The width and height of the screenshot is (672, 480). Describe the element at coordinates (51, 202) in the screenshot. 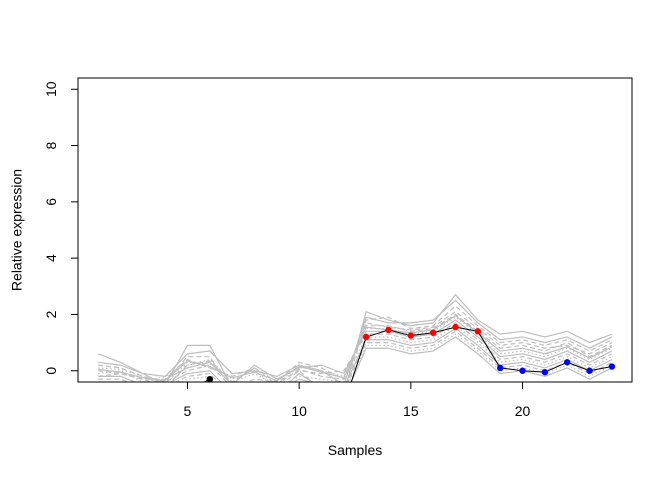

I see `y-tick-label: 6` at that location.